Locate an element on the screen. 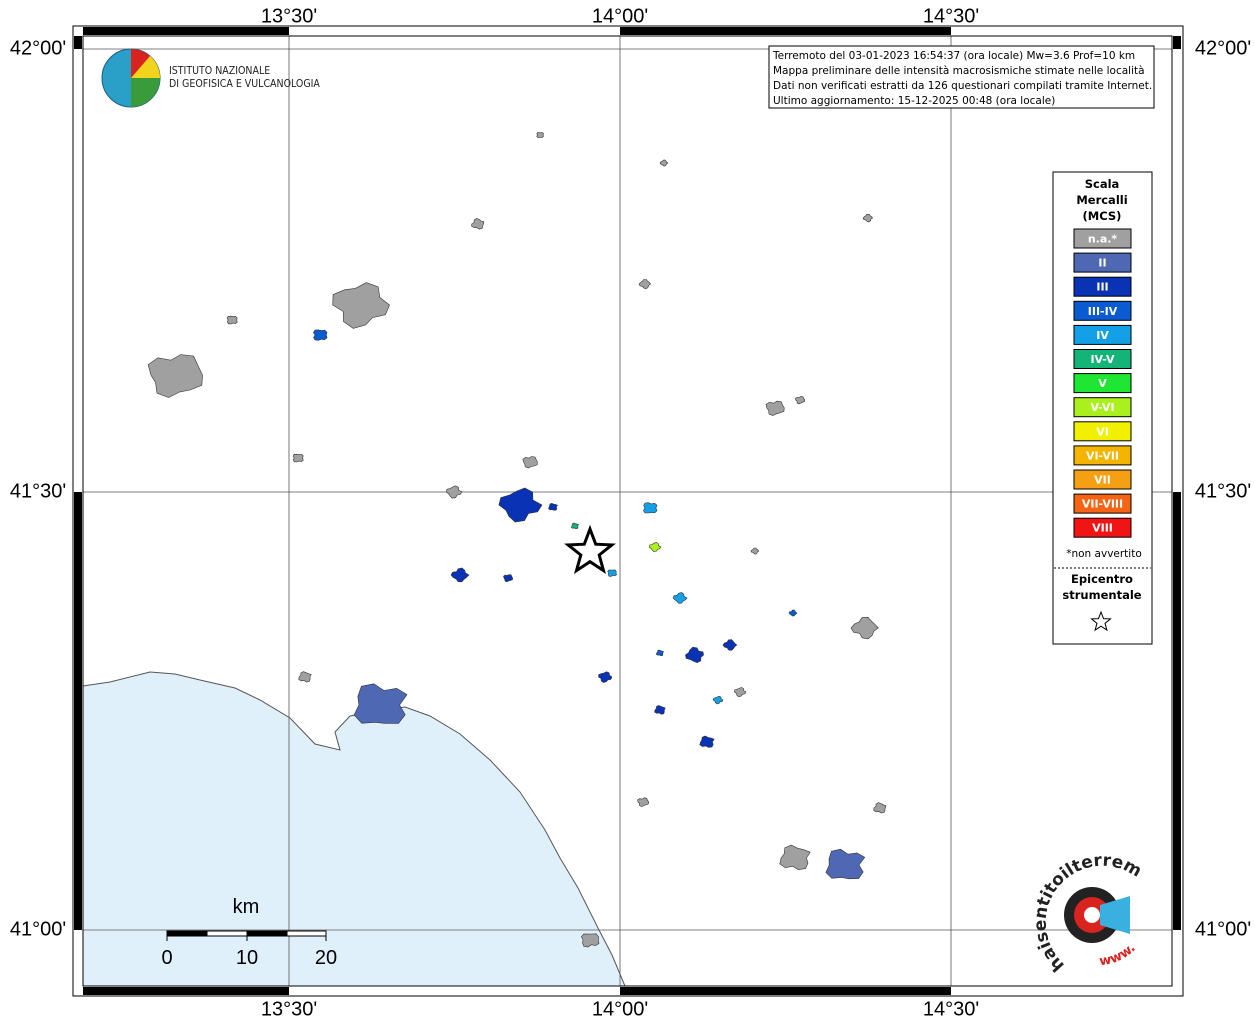 The image size is (1255, 1024). ingv-logo is located at coordinates (145, 92).